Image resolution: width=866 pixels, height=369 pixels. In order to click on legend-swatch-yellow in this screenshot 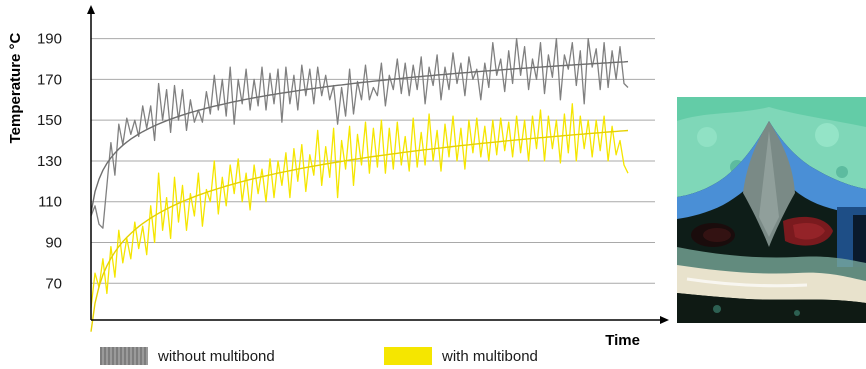, I will do `click(408, 356)`.